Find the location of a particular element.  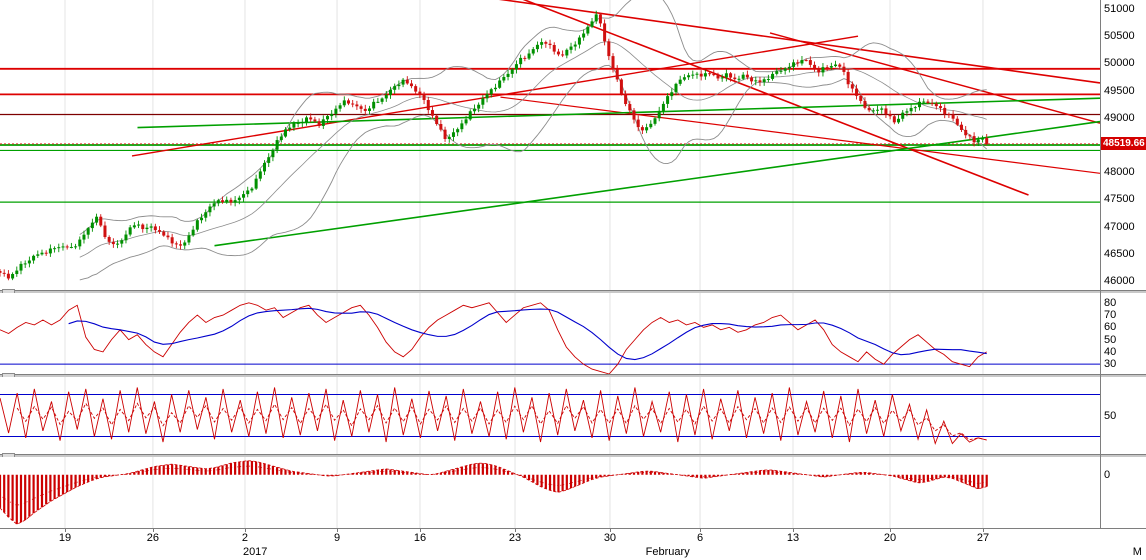

time-axis-period-label: February is located at coordinates (667, 552).